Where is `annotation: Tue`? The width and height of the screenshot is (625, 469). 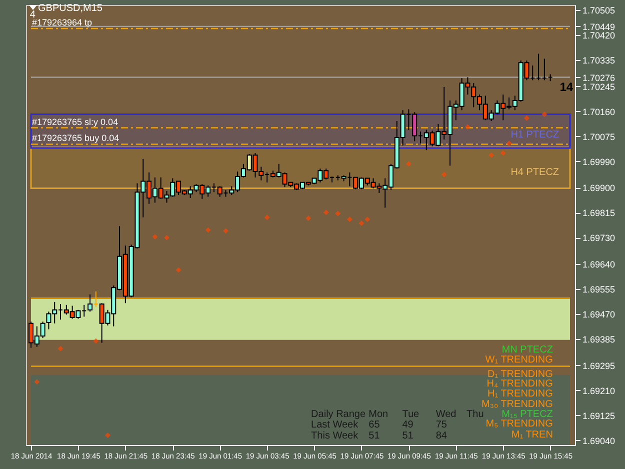 annotation: Tue is located at coordinates (411, 414).